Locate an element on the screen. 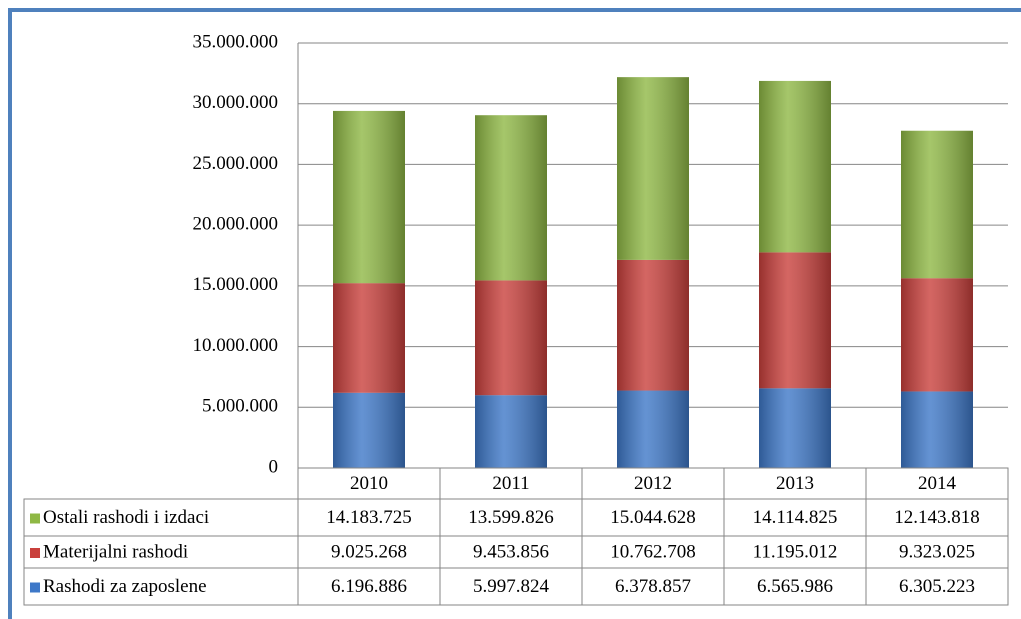 This screenshot has width=1021, height=619. y-tick-label: 30.000.000 is located at coordinates (236, 102).